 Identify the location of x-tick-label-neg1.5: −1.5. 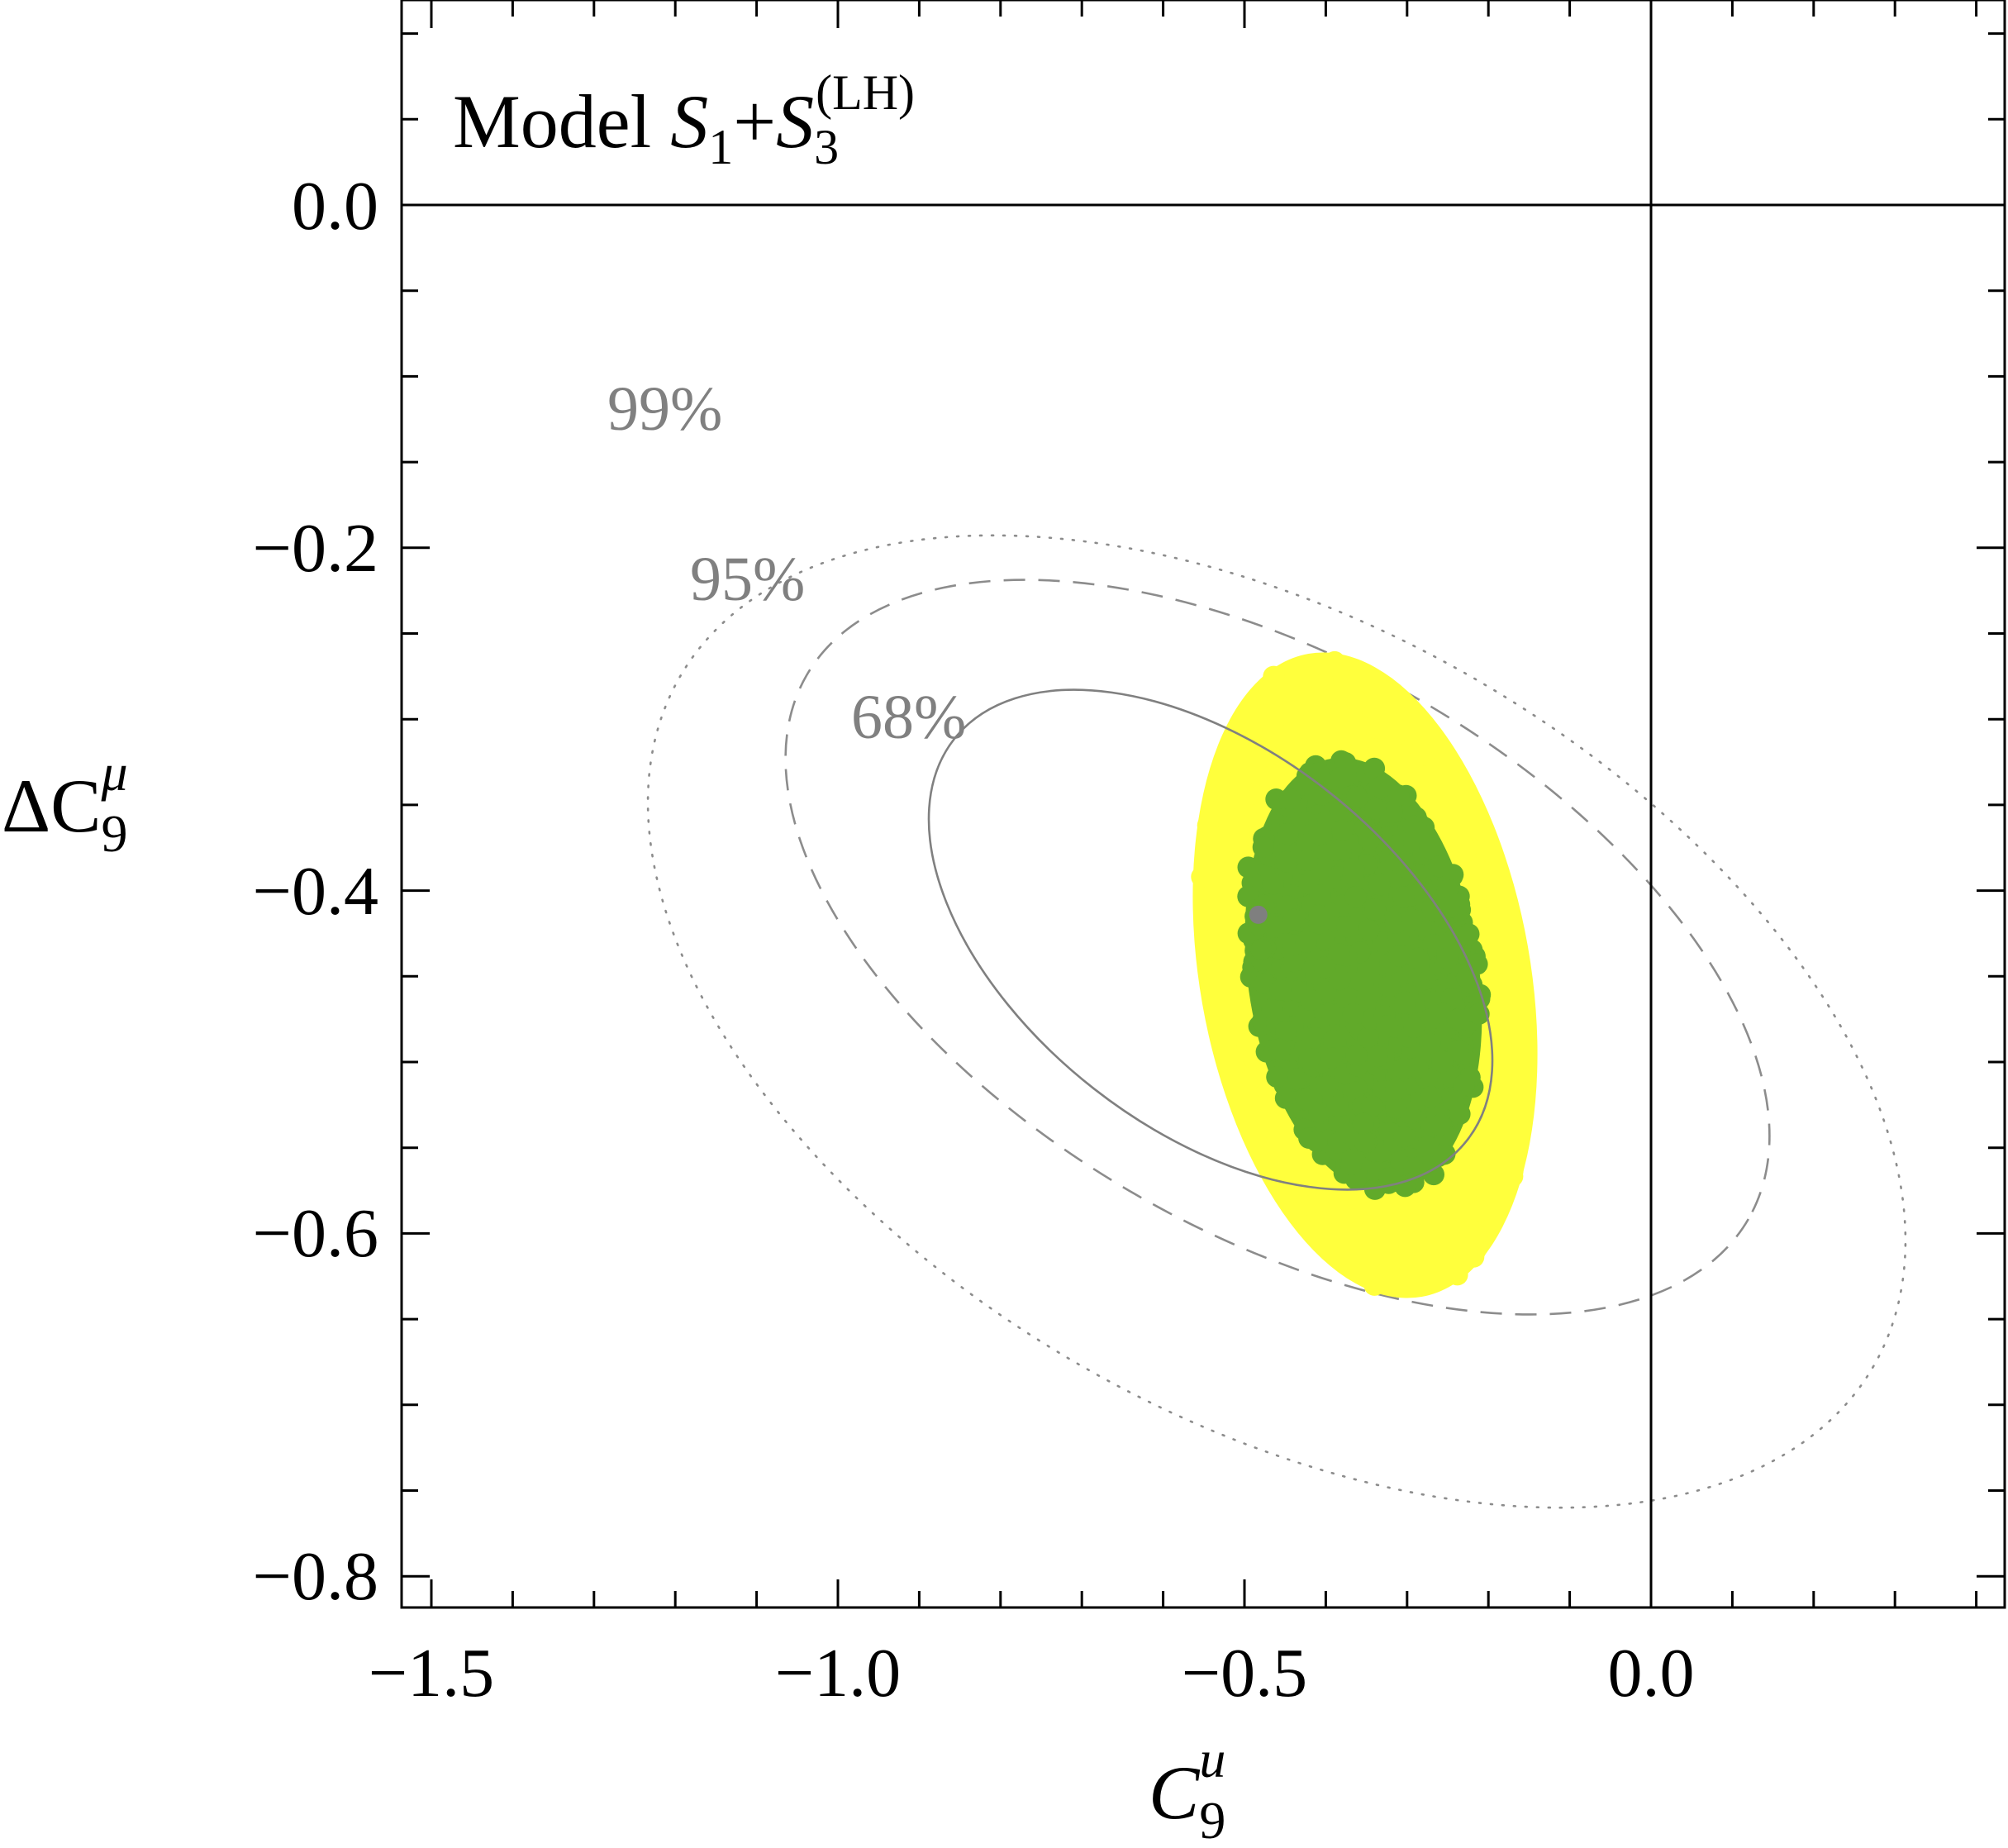
(431, 1673).